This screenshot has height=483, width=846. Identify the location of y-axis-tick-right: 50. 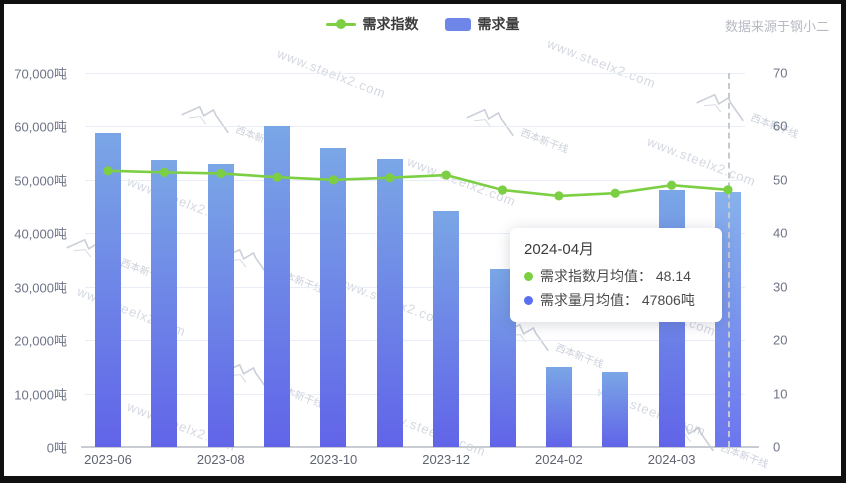
(780, 180).